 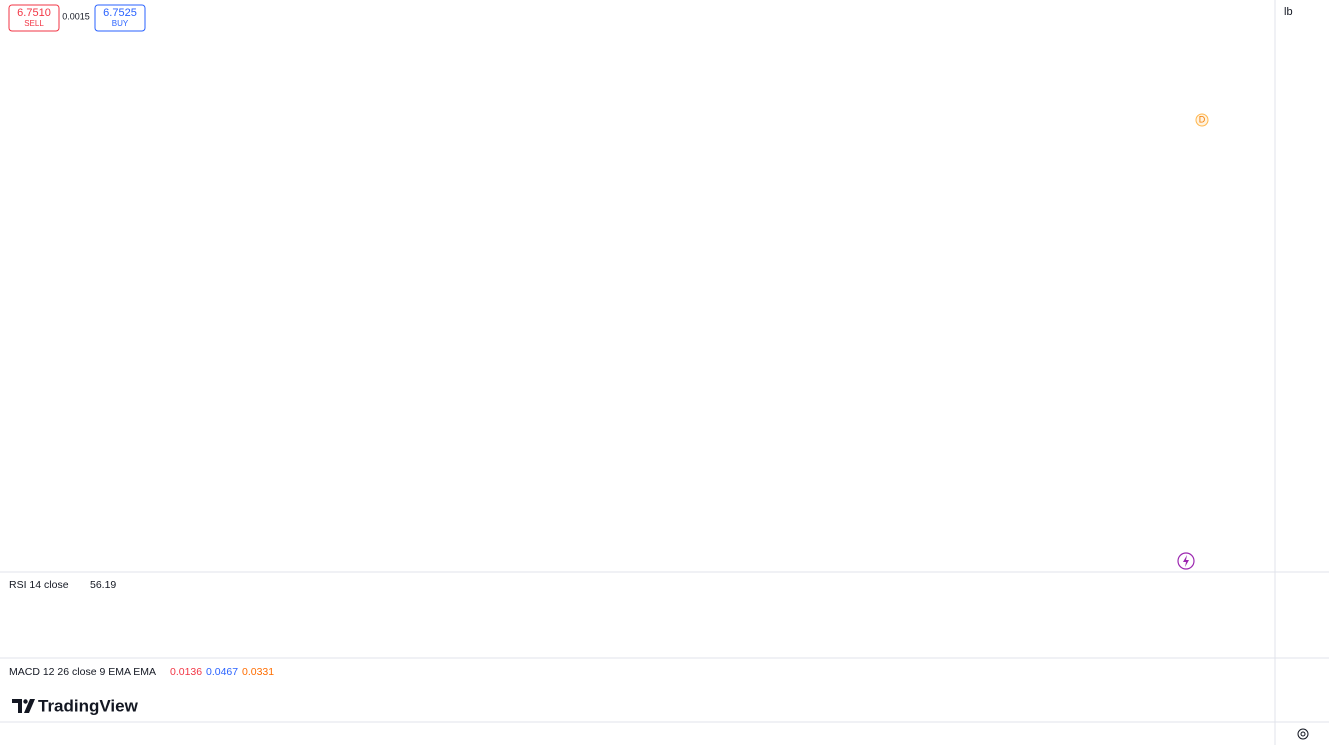 What do you see at coordinates (258, 672) in the screenshot?
I see `macd-legend-signal: 0.0331` at bounding box center [258, 672].